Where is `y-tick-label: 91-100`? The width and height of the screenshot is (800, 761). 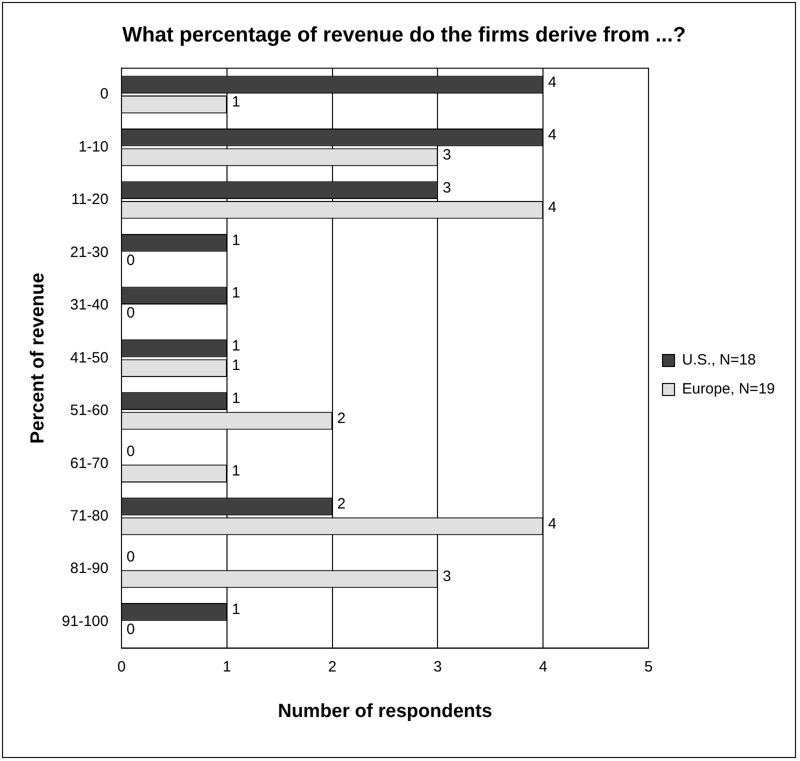
y-tick-label: 91-100 is located at coordinates (85, 621).